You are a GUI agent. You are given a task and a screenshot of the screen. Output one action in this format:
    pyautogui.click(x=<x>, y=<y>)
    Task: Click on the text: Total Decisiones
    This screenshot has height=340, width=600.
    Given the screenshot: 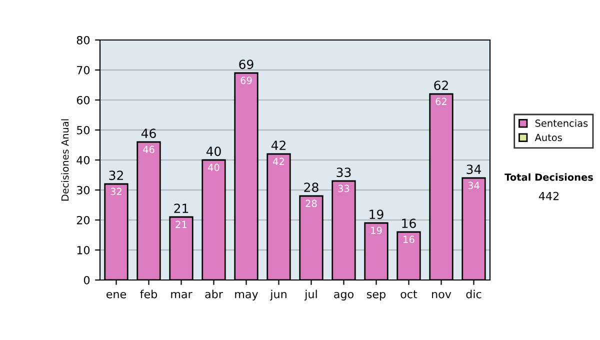 What is the action you would take?
    pyautogui.click(x=548, y=177)
    